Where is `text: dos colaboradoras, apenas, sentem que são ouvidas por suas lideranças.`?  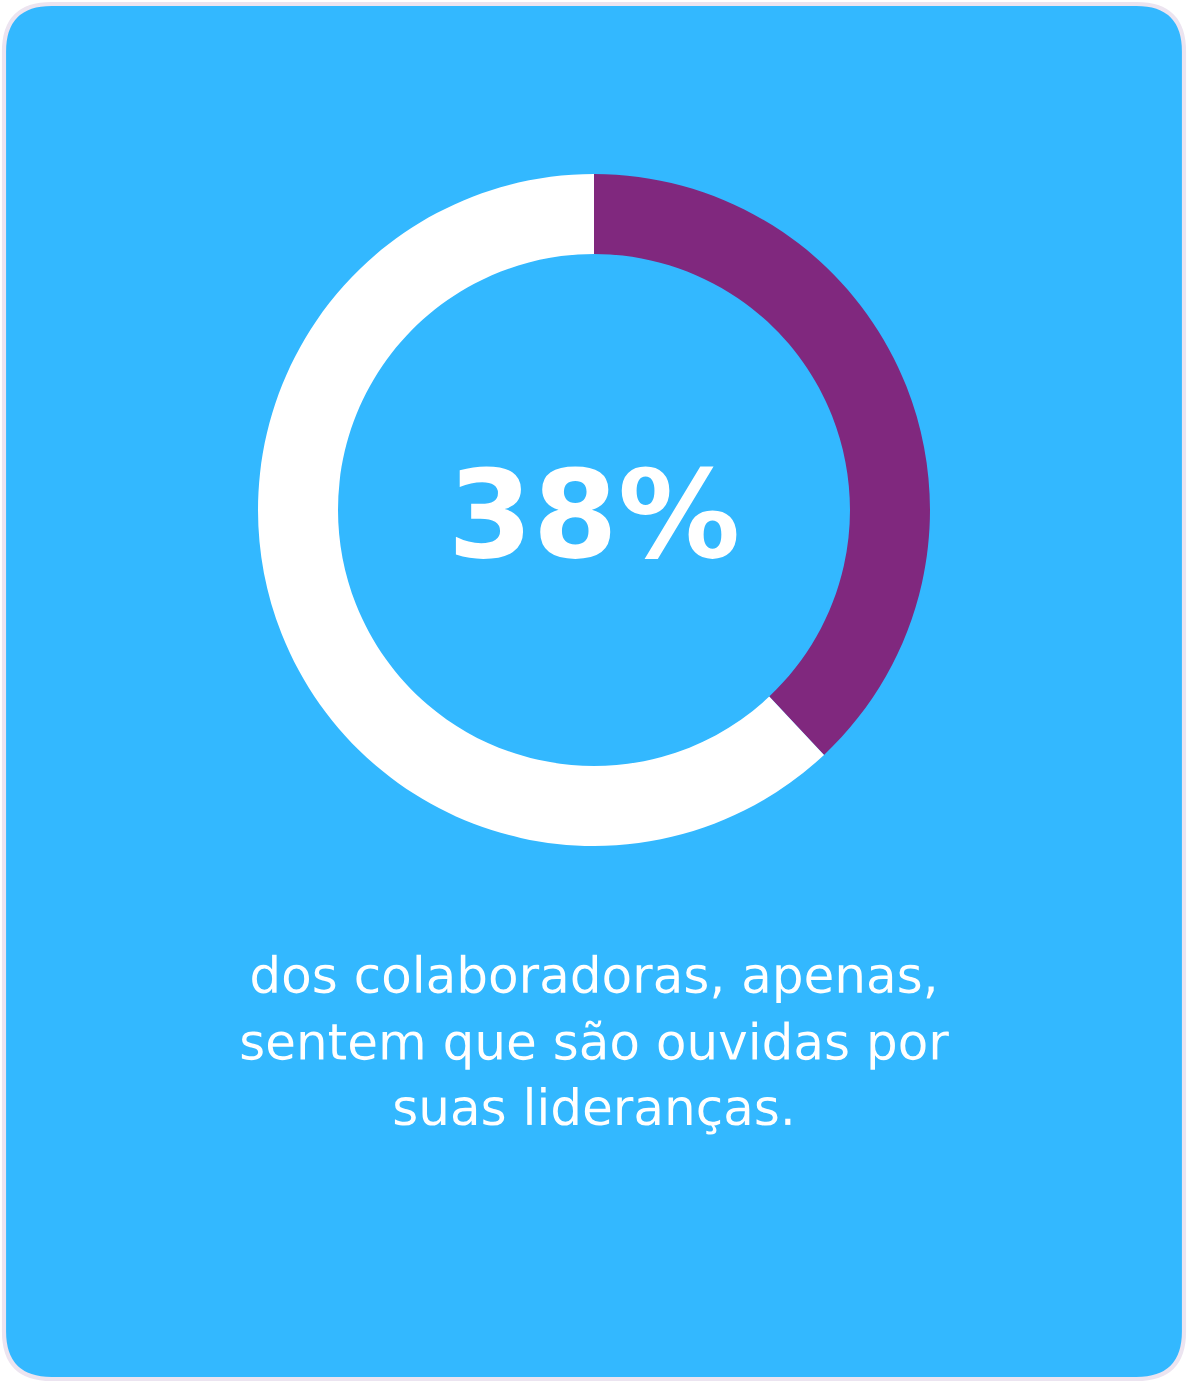 text: dos colaboradoras, apenas, sentem que são ouvidas por suas lideranças. is located at coordinates (595, 1044).